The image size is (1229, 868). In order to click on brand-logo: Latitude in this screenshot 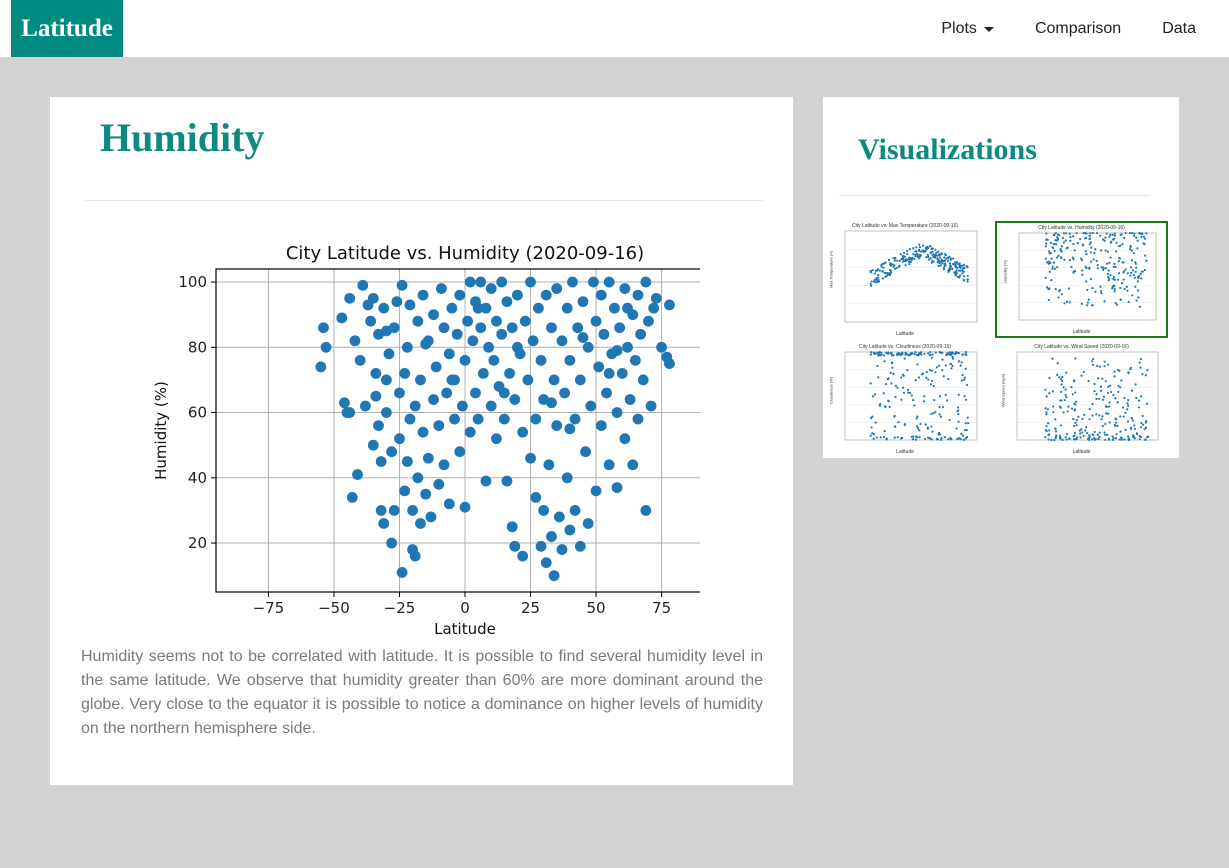, I will do `click(67, 28)`.